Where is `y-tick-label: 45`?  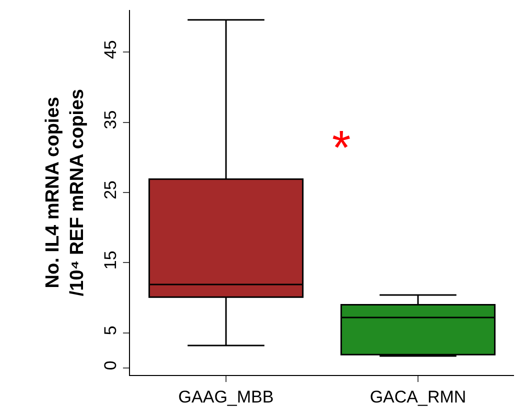 y-tick-label: 45 is located at coordinates (110, 50).